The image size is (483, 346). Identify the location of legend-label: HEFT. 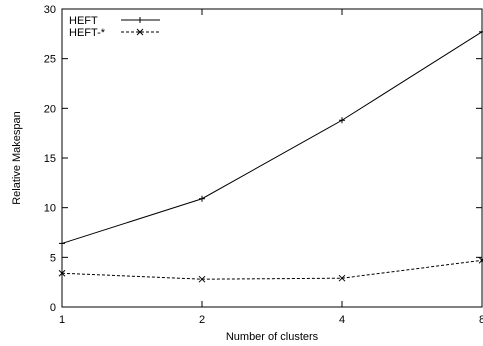
(83, 21).